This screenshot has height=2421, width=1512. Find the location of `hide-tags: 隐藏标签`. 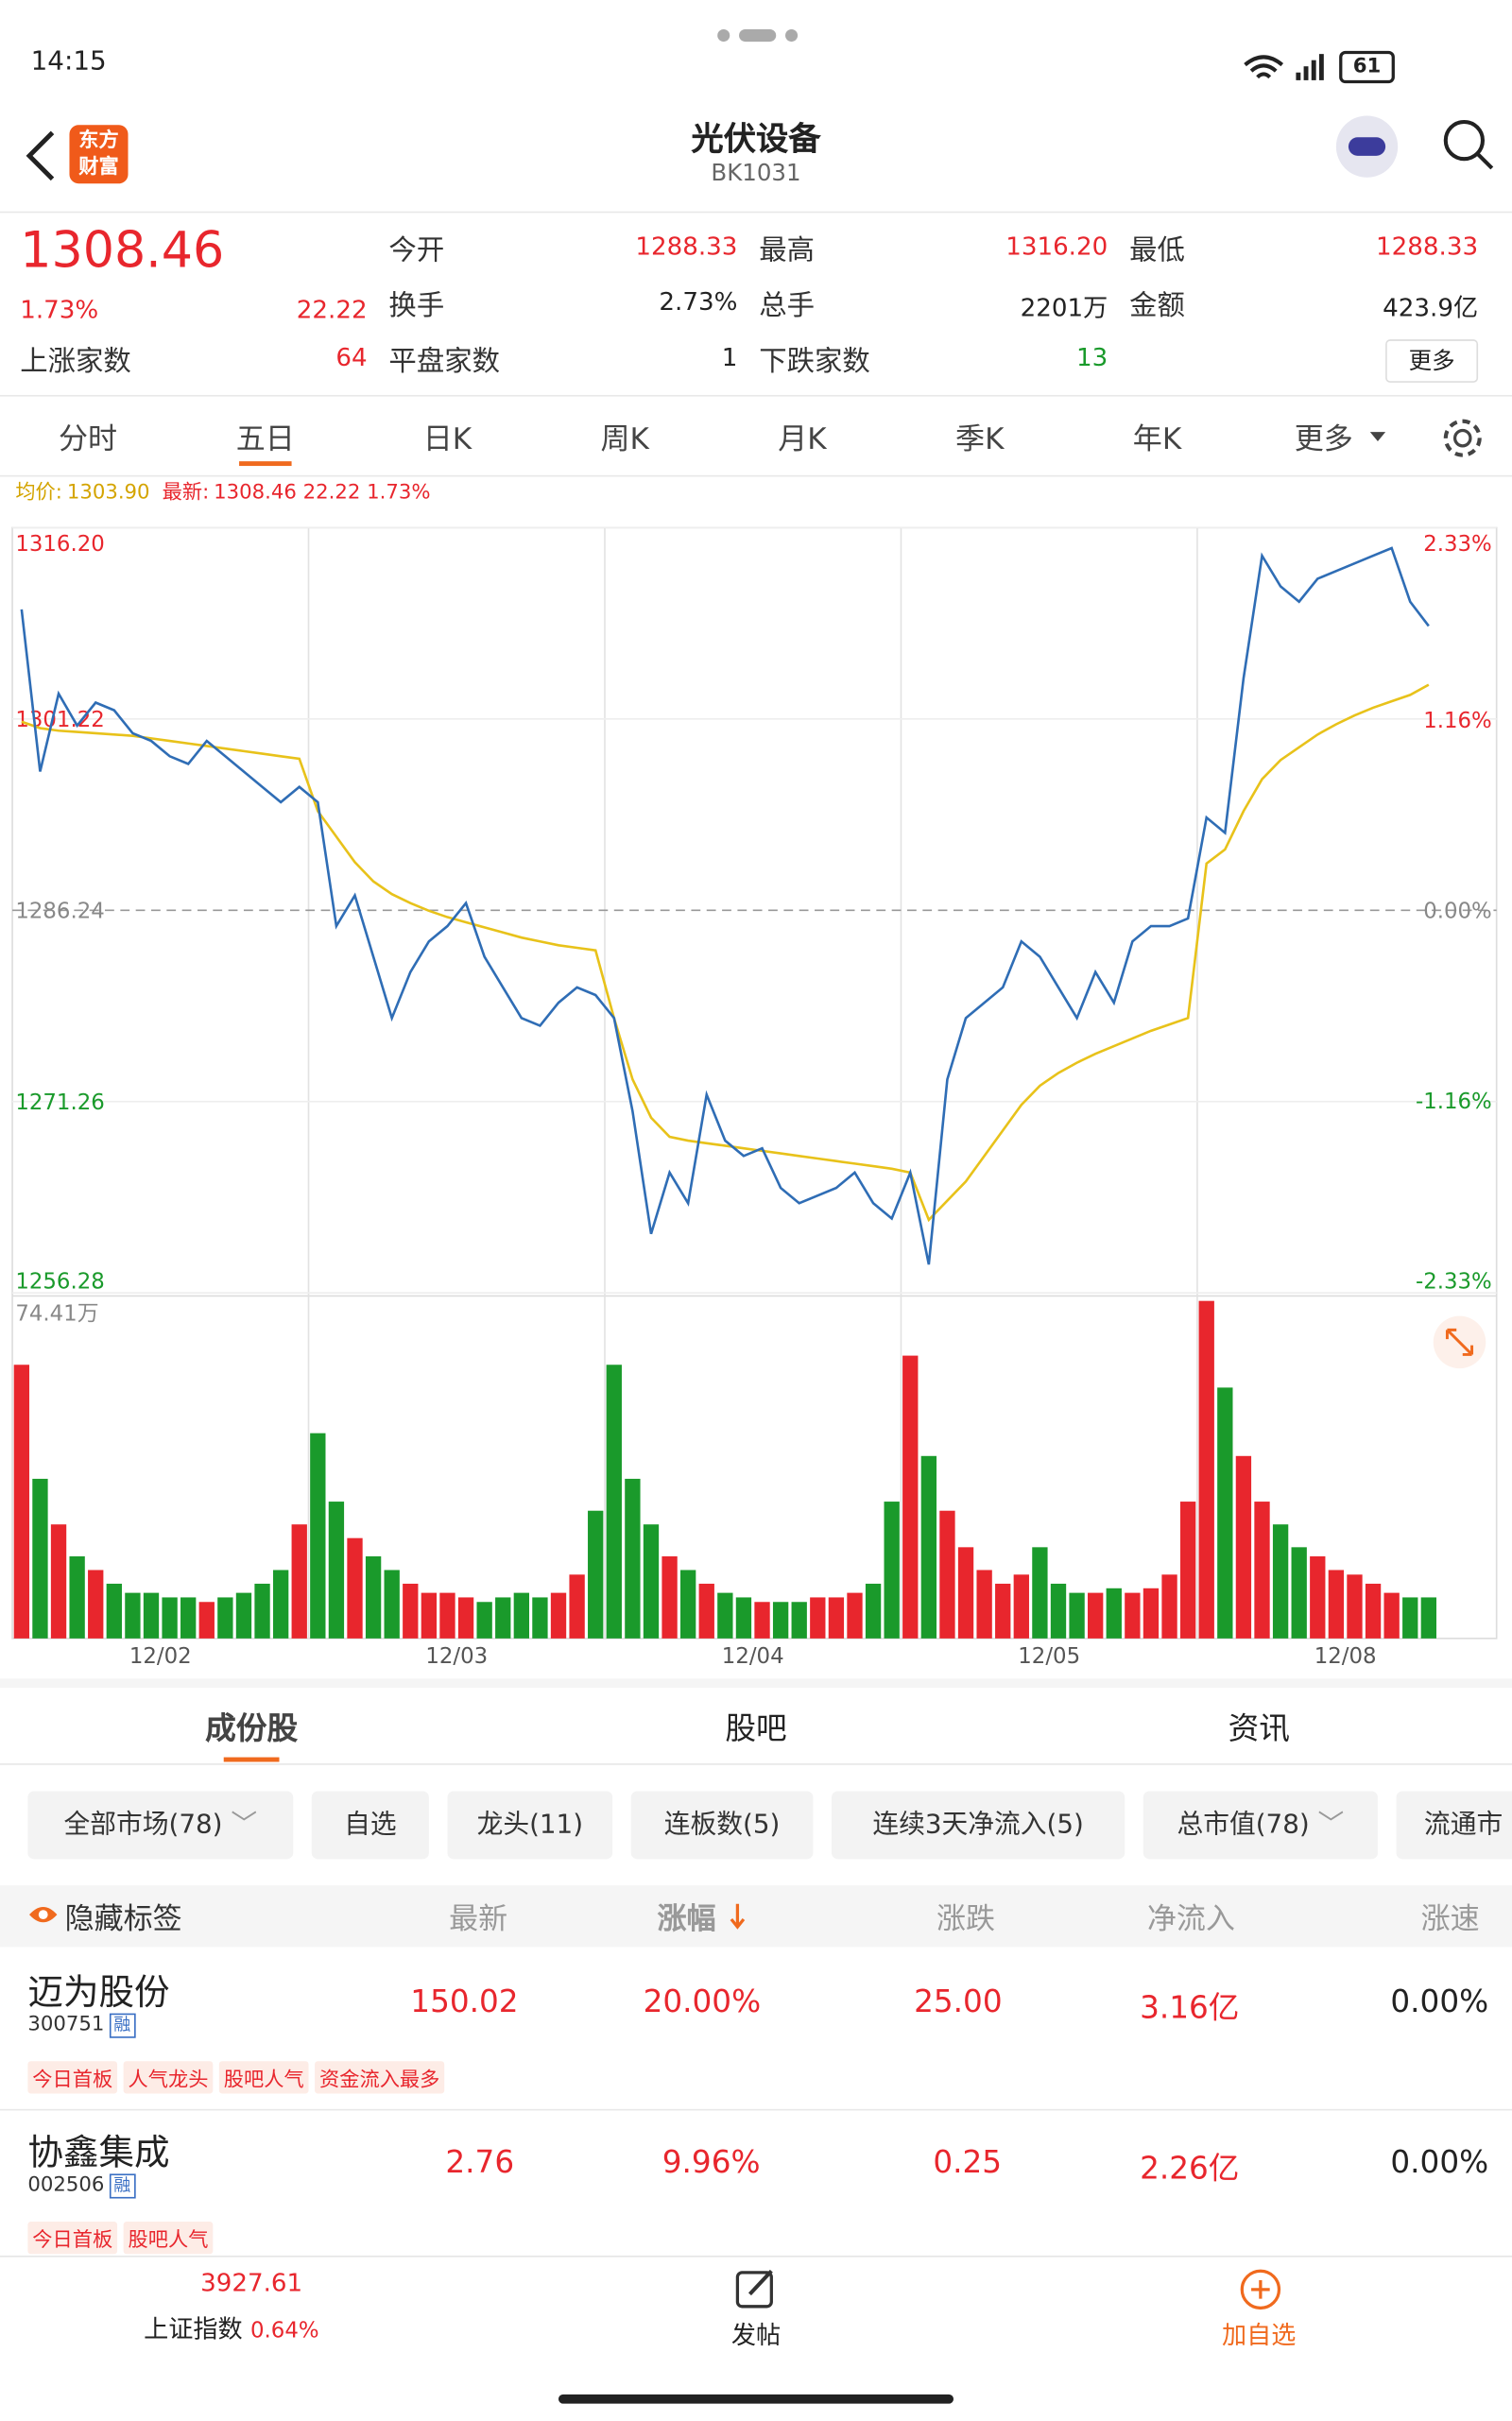

hide-tags: 隐藏标签 is located at coordinates (123, 1919).